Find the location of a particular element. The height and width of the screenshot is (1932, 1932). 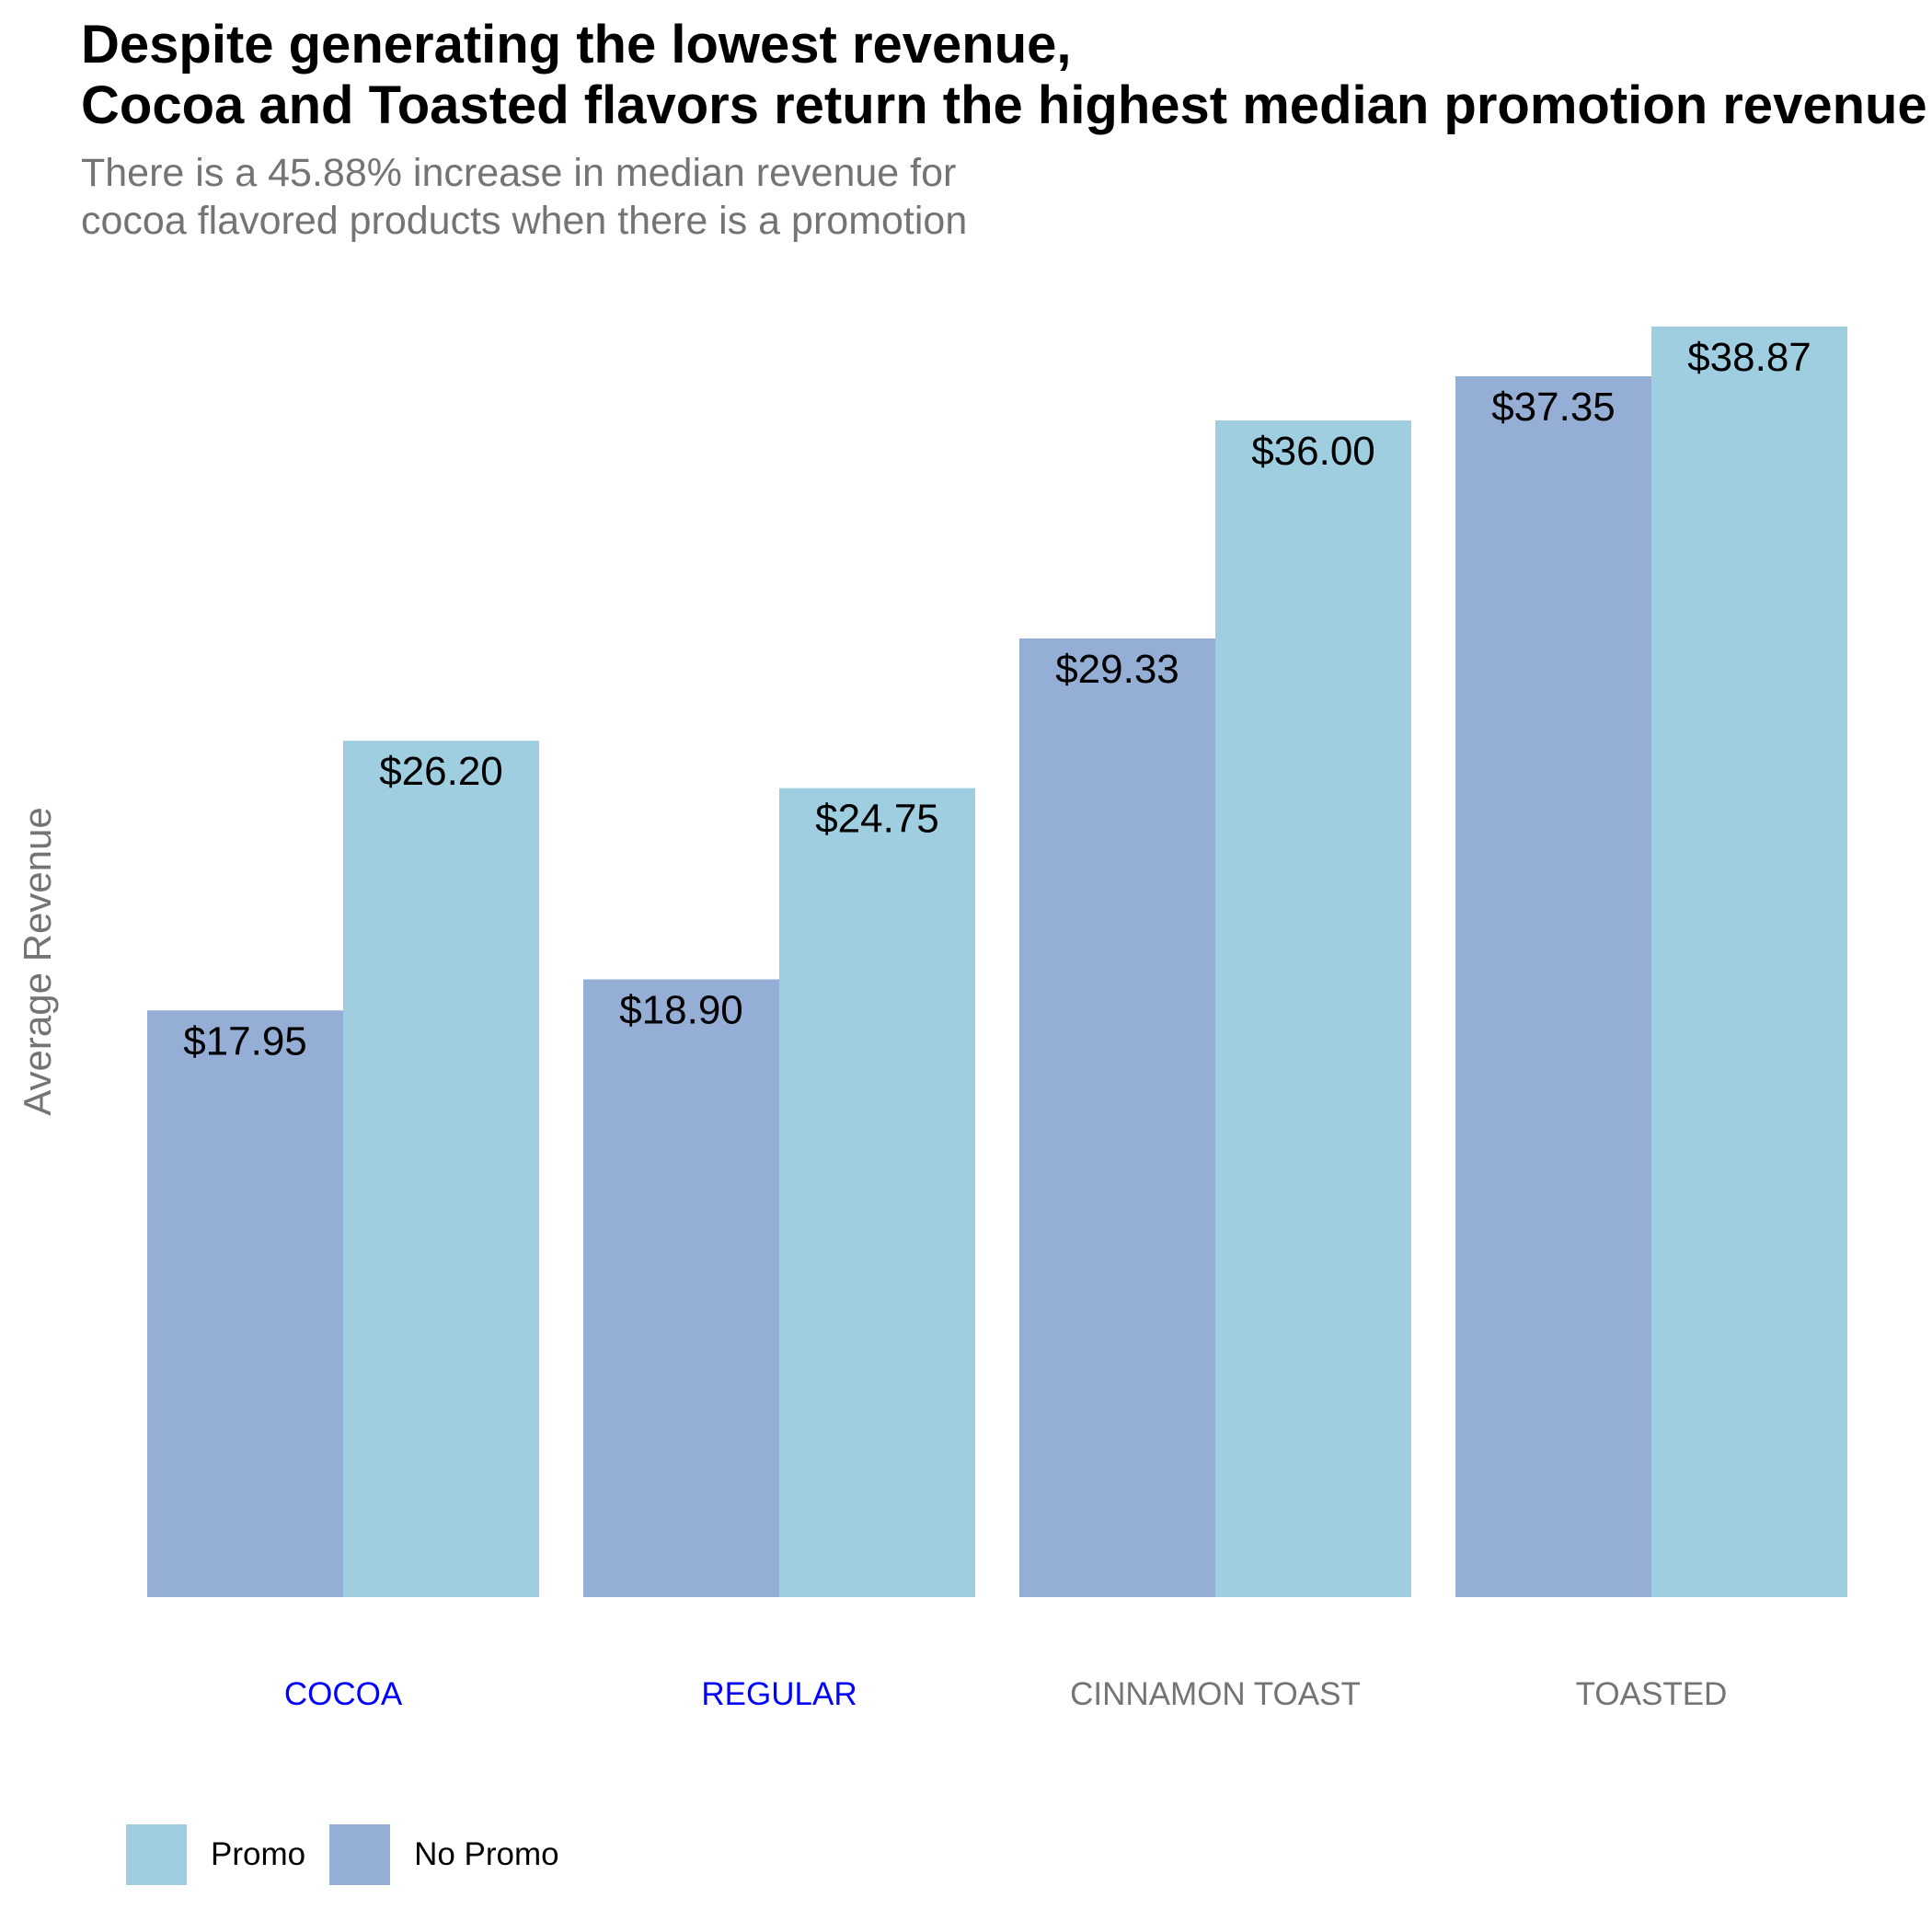

data-label-cinnamon-toast-promo: $36.00 is located at coordinates (1313, 451).